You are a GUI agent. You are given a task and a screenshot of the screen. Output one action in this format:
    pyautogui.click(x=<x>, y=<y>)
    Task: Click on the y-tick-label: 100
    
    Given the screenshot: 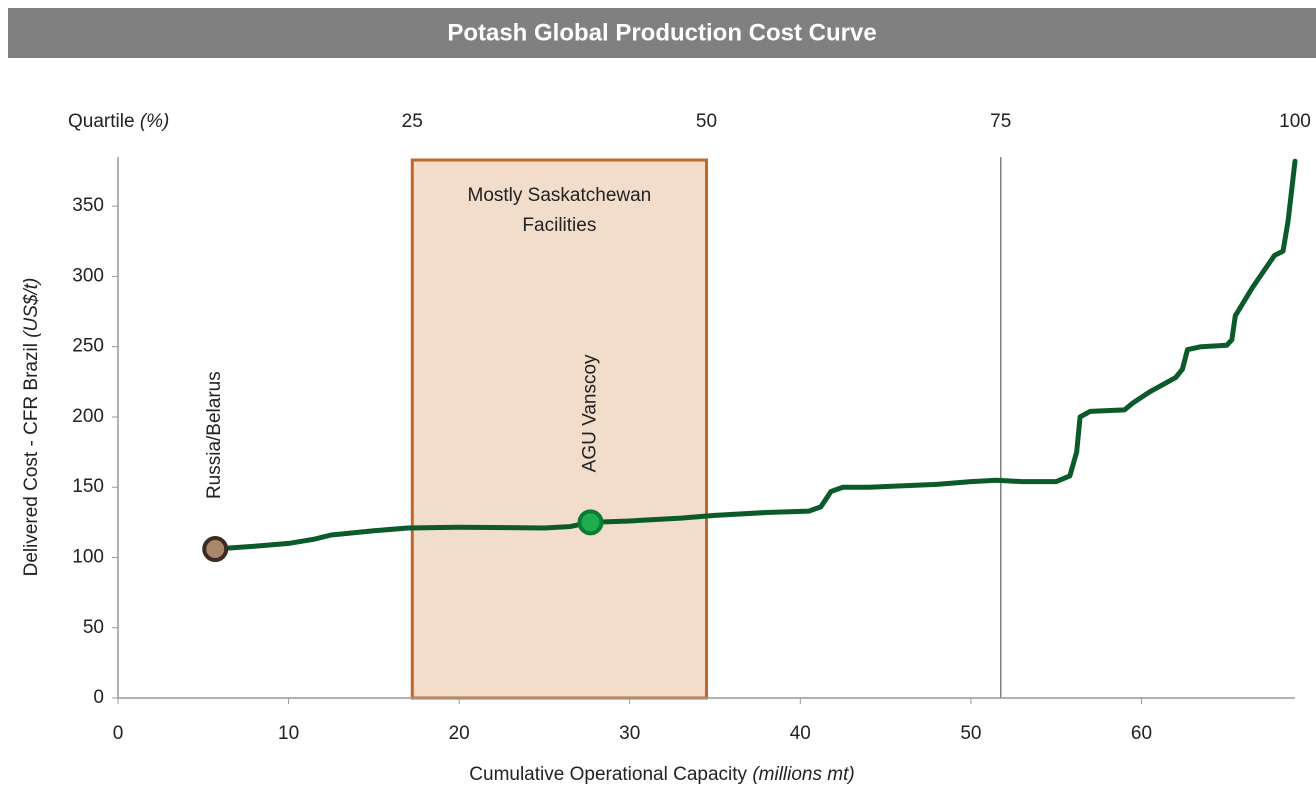 What is the action you would take?
    pyautogui.click(x=88, y=556)
    